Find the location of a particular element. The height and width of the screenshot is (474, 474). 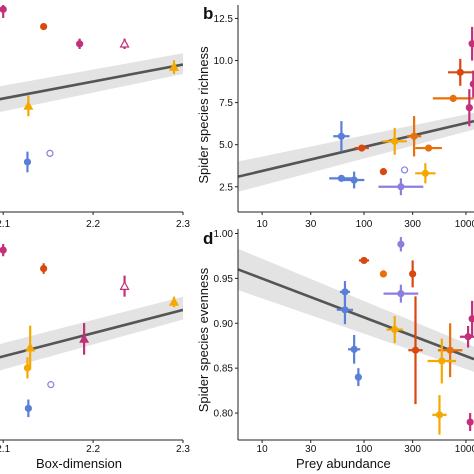

panel-d-confidence-band is located at coordinates (356, 310).